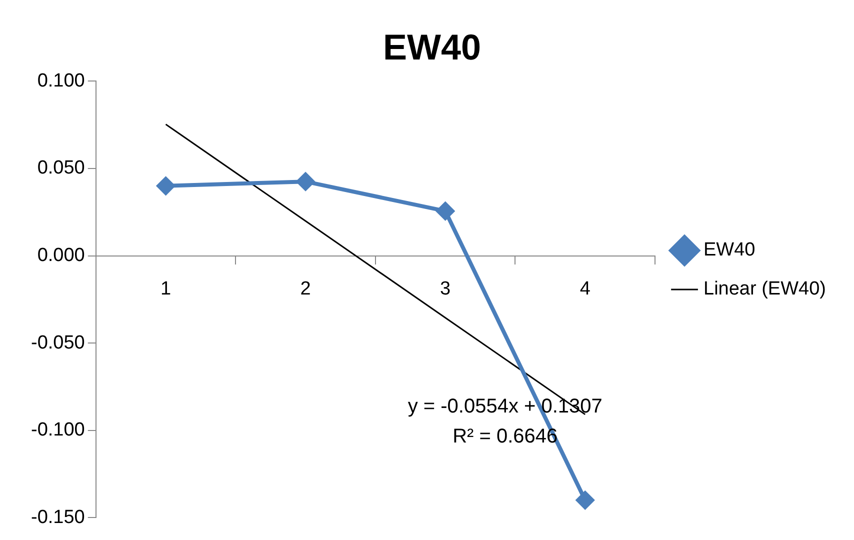  I want to click on x-tick-label: 1, so click(166, 289).